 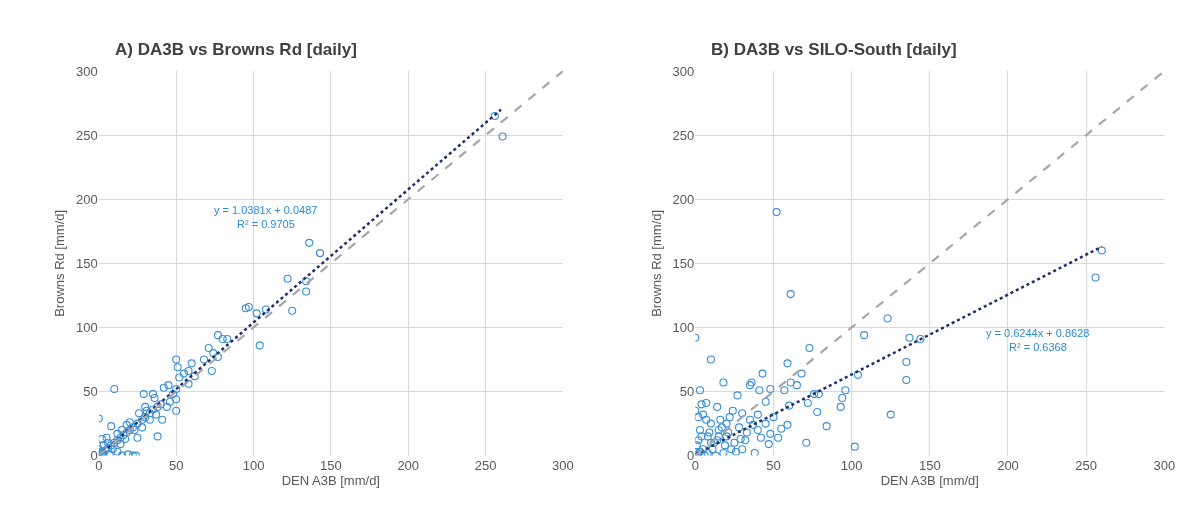 I want to click on annotation: R² = 0.9705, so click(x=266, y=224).